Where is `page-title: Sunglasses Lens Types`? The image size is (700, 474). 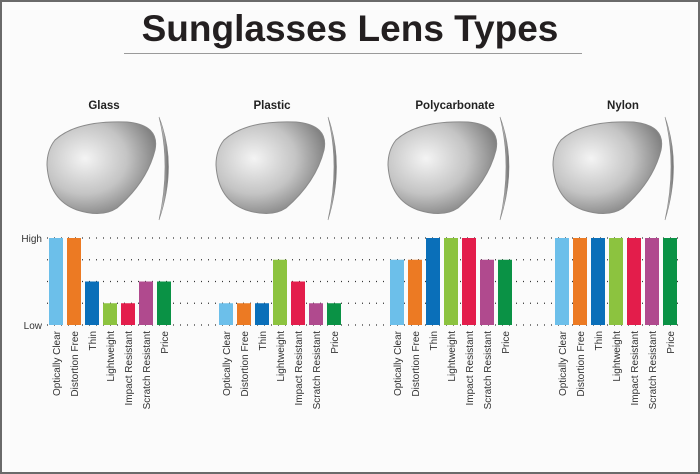
page-title: Sunglasses Lens Types is located at coordinates (350, 28).